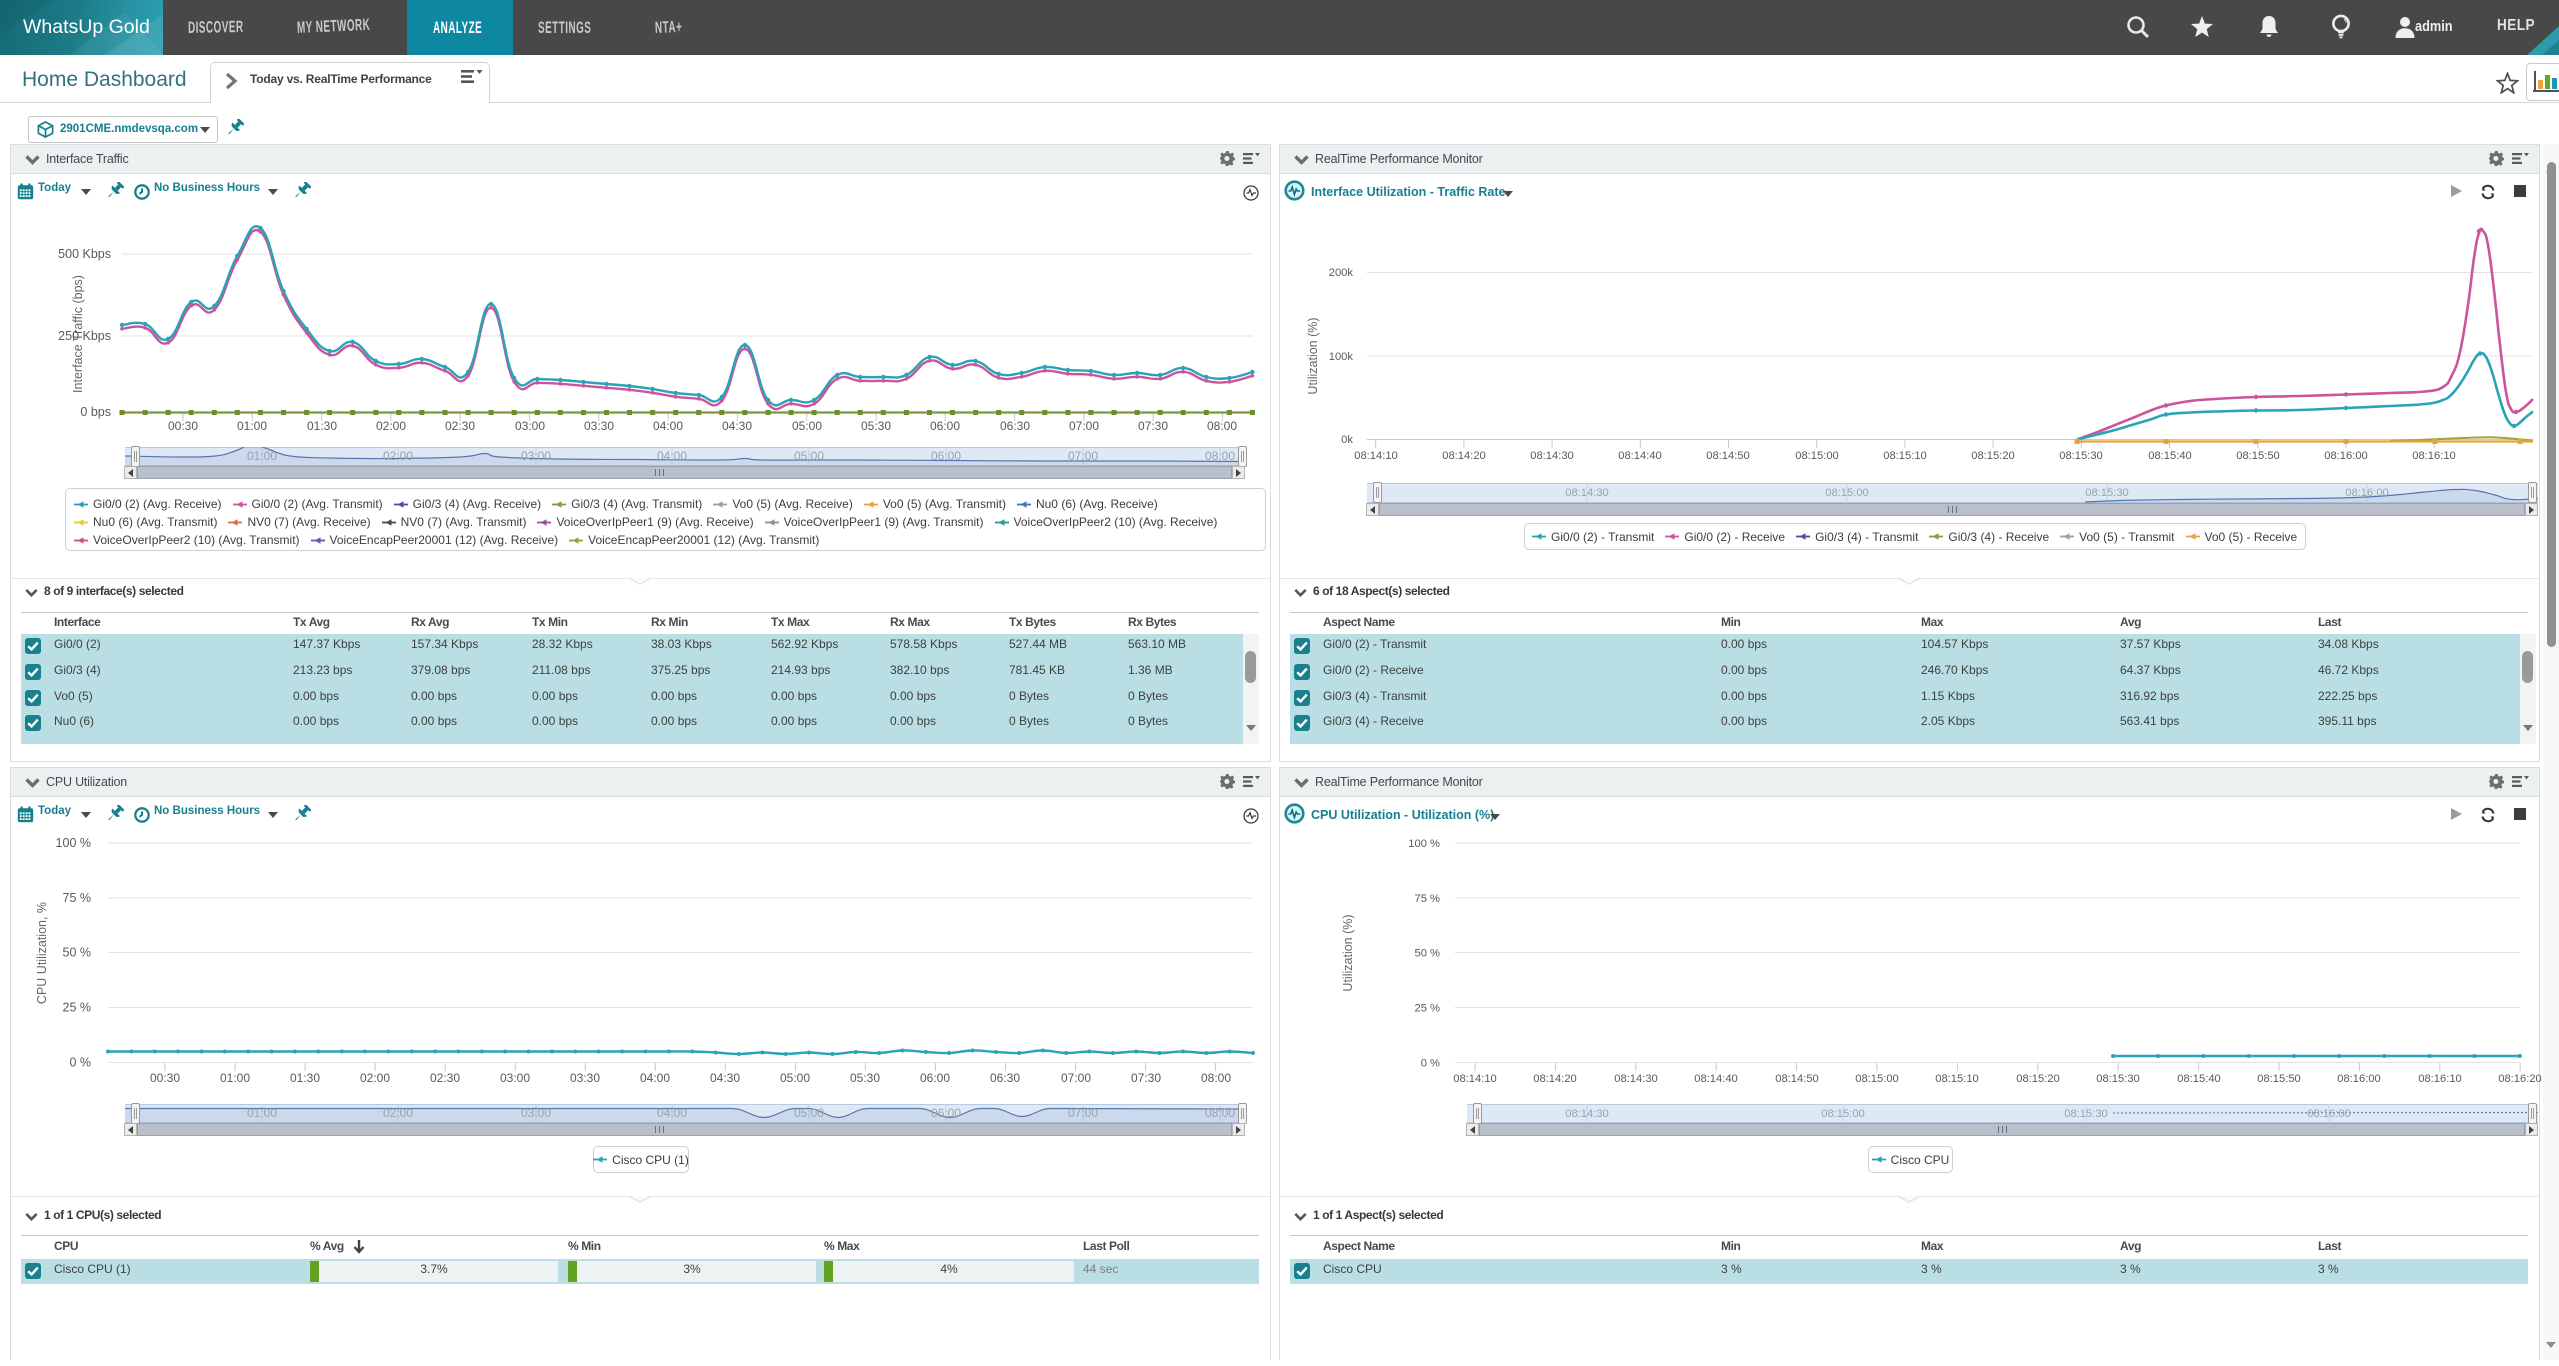 The width and height of the screenshot is (2559, 1366). I want to click on svg-text: 0k, so click(1347, 440).